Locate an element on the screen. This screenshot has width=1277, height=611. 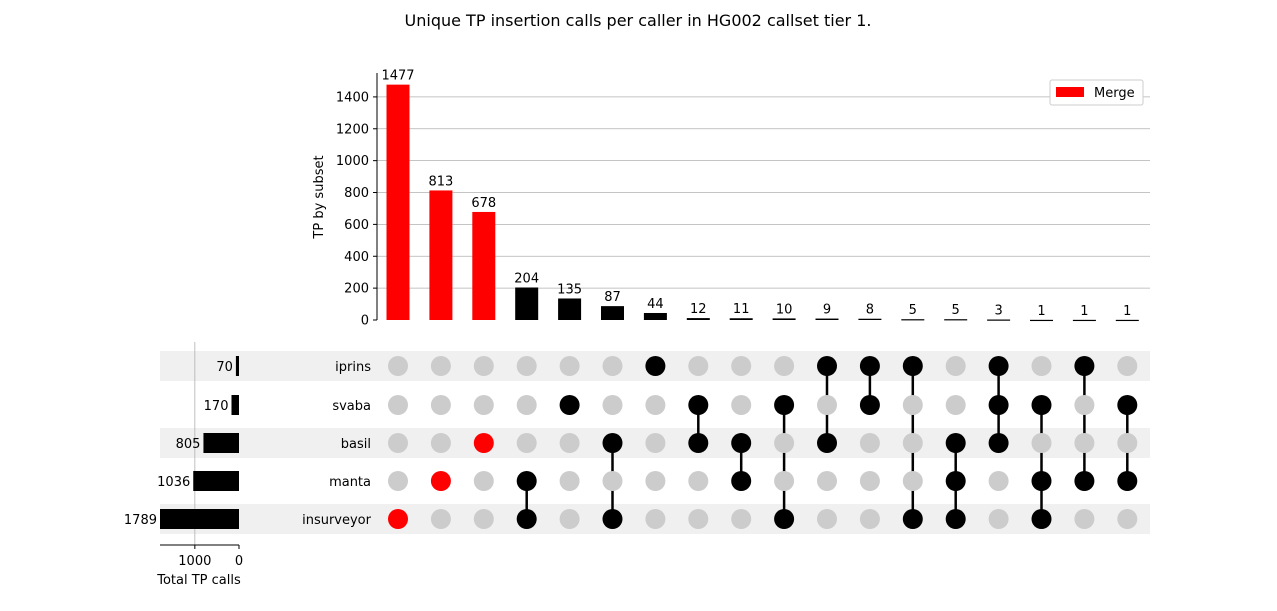
set-total-label: 805 is located at coordinates (188, 444).